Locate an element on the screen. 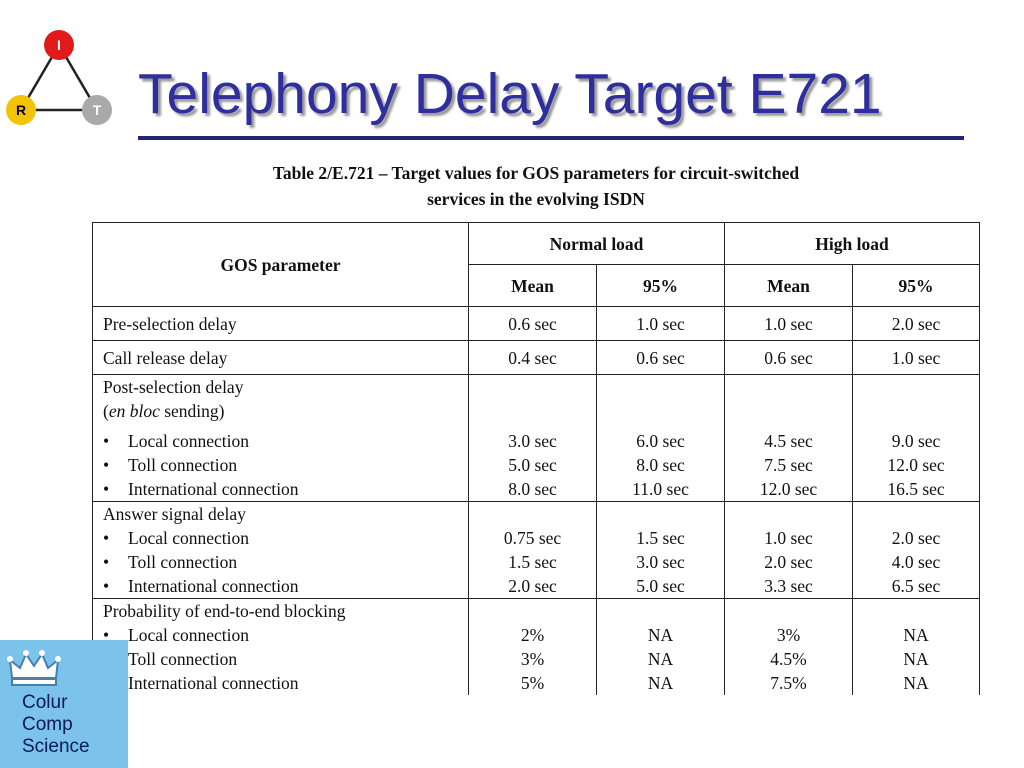 The width and height of the screenshot is (1024, 768). list-item: • Toll connection is located at coordinates (285, 562).